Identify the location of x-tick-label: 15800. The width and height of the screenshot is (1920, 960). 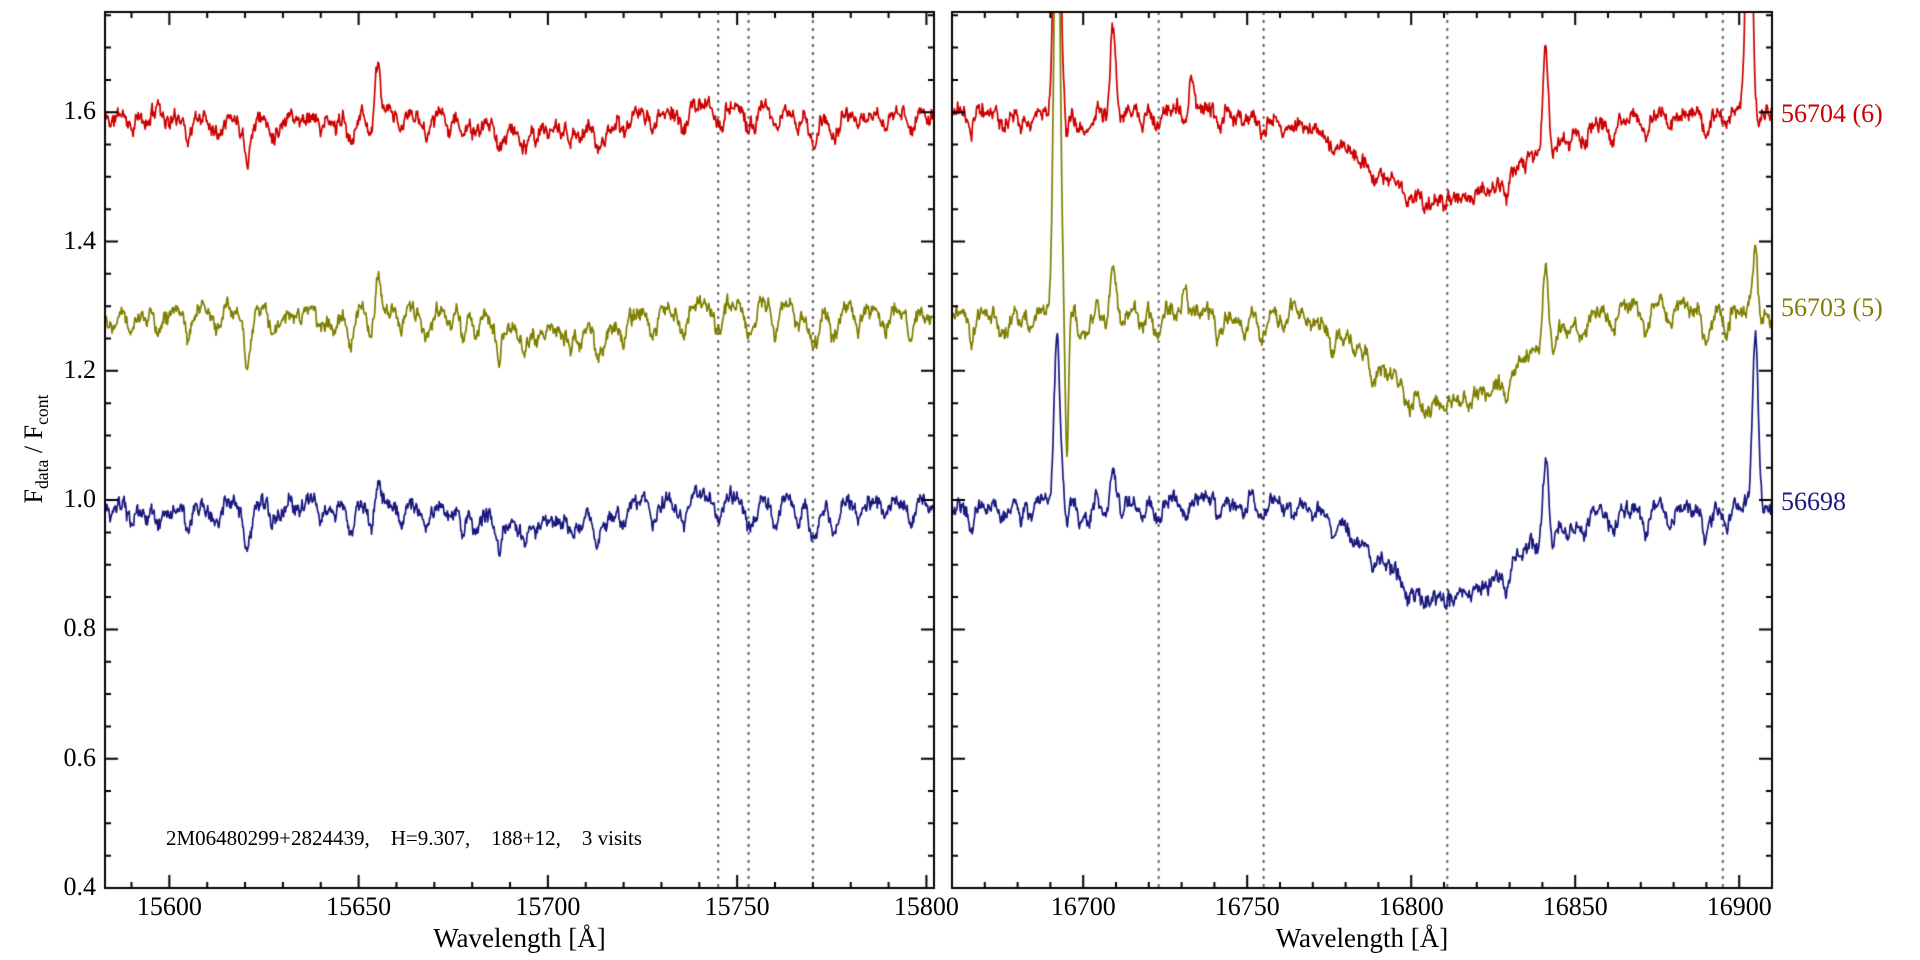
(926, 906).